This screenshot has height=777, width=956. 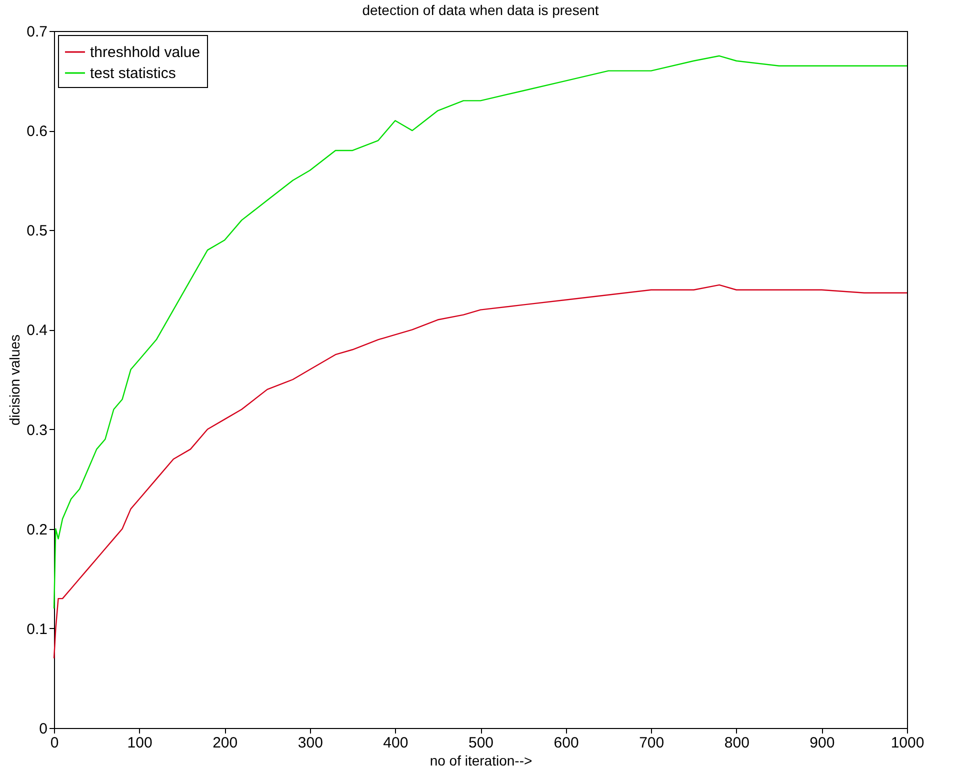 I want to click on x-axis-title: no of iteration-->, so click(x=481, y=760).